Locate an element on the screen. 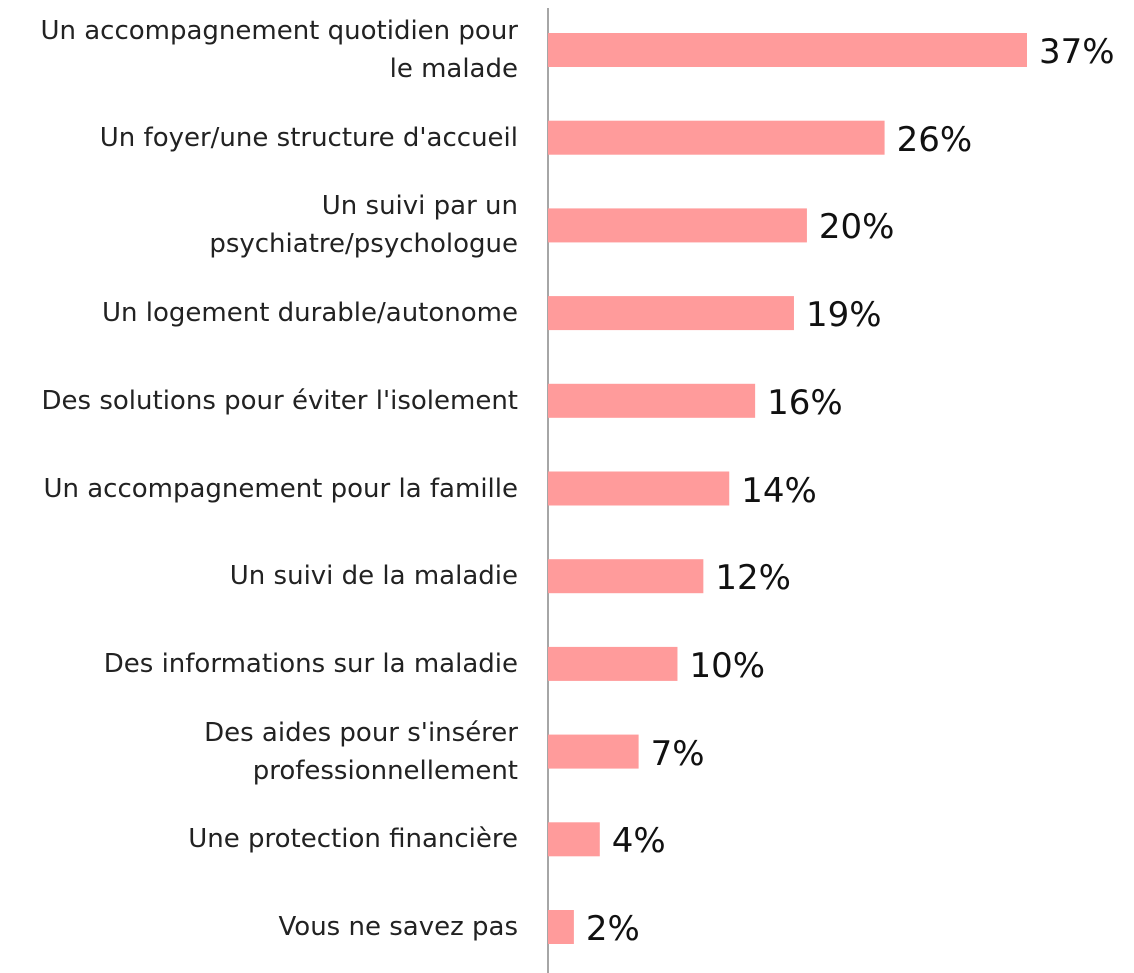  value-label: 2% is located at coordinates (612, 929).